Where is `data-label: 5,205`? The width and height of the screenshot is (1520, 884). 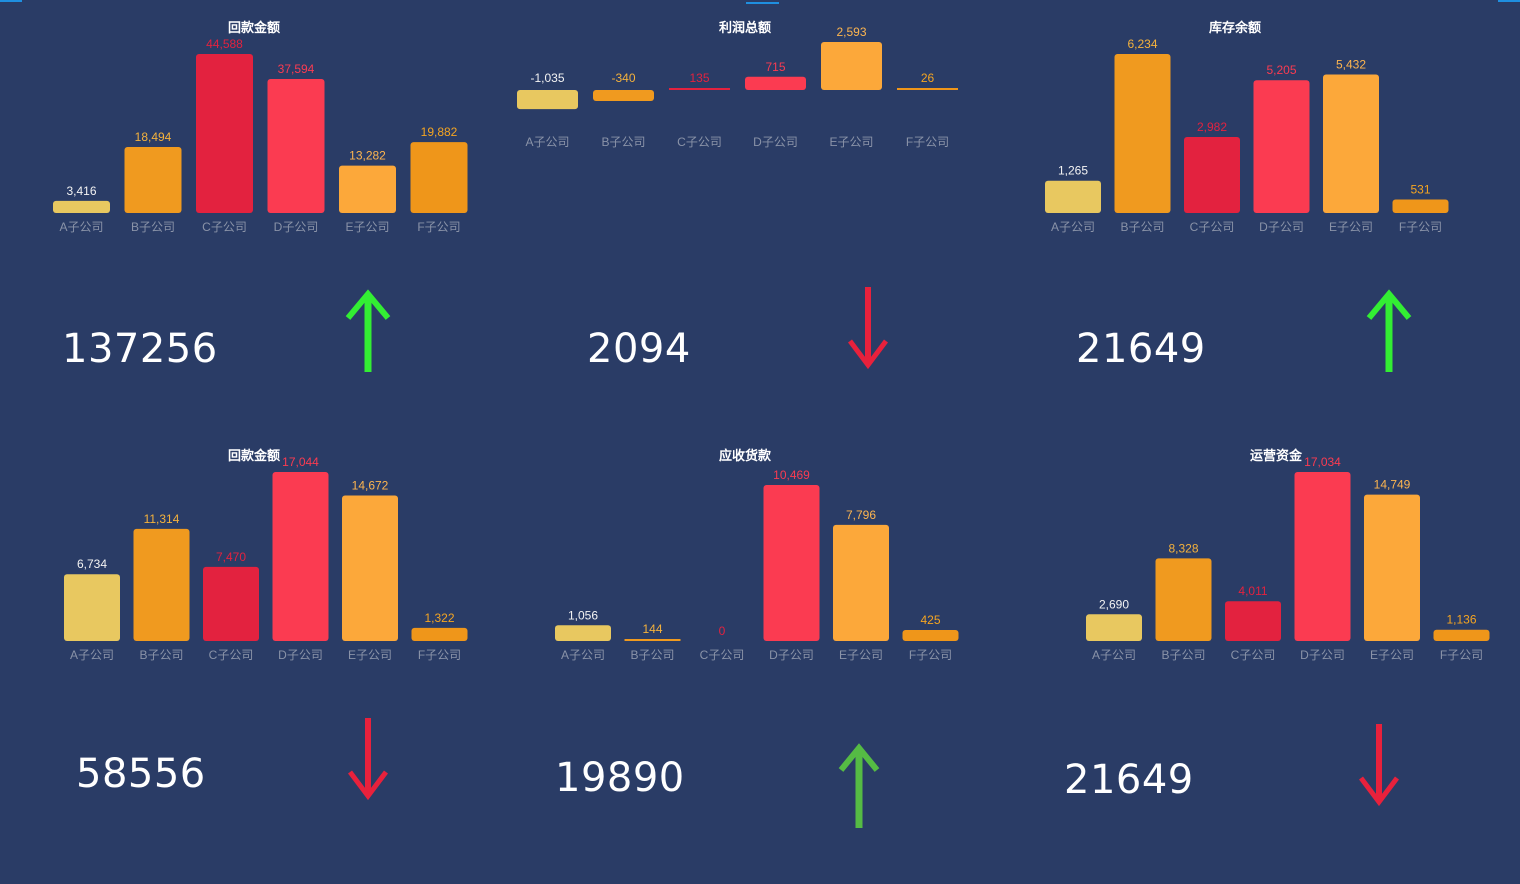
data-label: 5,205 is located at coordinates (1281, 70).